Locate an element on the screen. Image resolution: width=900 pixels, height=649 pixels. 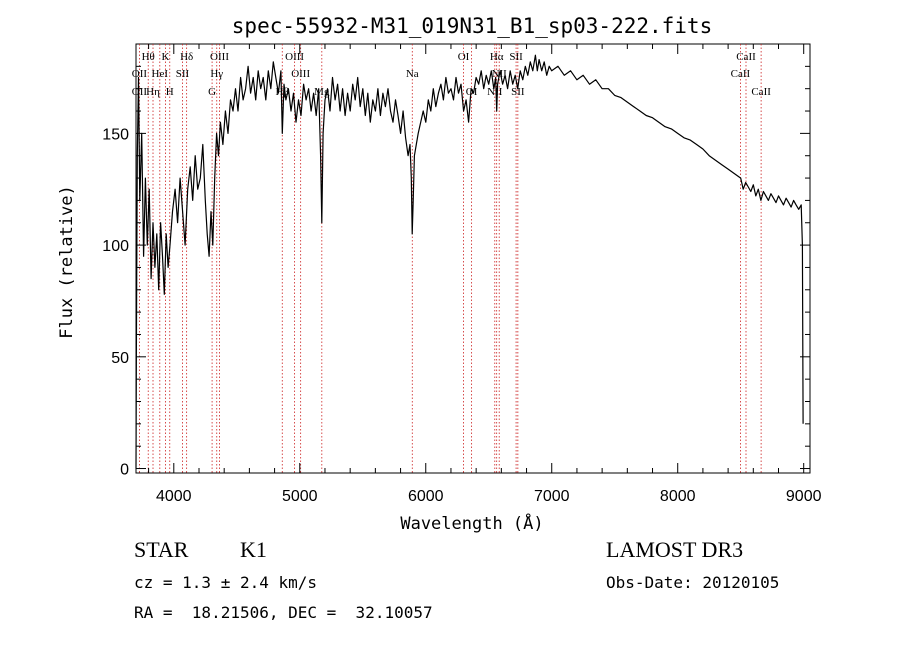
chart-title: spec-55932-M31_019N31_B1_sp03-222.fits is located at coordinates (472, 26).